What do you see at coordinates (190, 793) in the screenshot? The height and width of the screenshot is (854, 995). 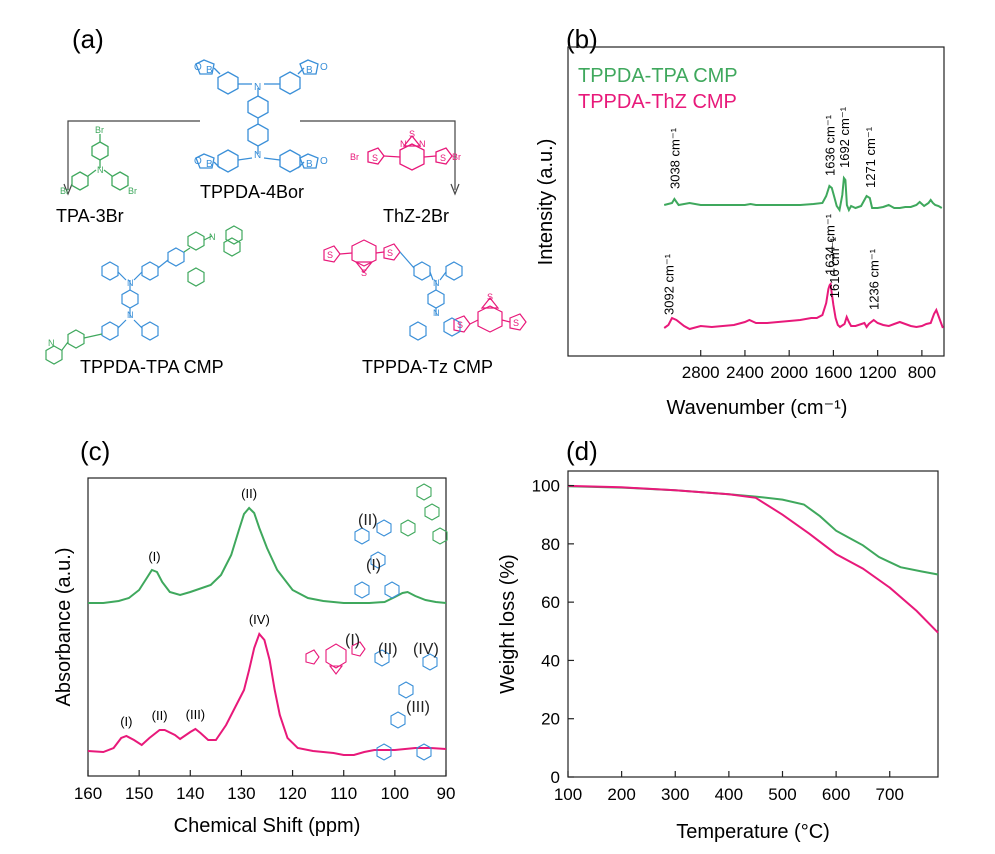 I see `x-tick-label: 140` at bounding box center [190, 793].